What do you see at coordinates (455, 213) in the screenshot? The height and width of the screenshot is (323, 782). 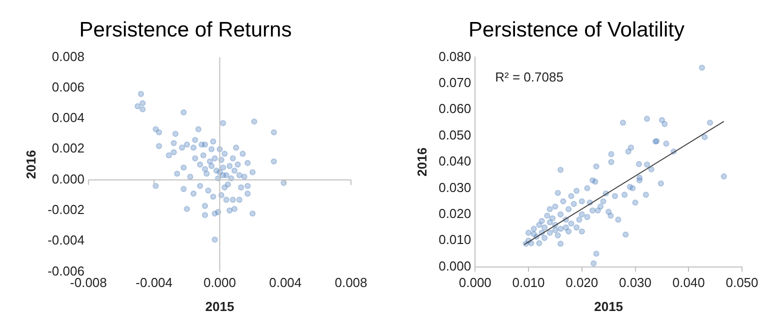 I see `y-tick-label: 0.020` at bounding box center [455, 213].